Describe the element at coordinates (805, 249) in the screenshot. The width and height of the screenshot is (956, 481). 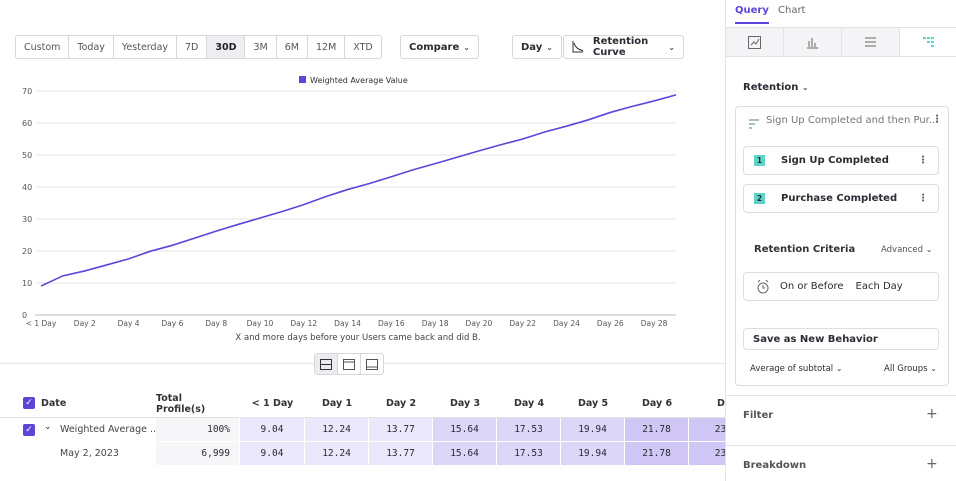
I see `criteria-title: Retention Criteria` at that location.